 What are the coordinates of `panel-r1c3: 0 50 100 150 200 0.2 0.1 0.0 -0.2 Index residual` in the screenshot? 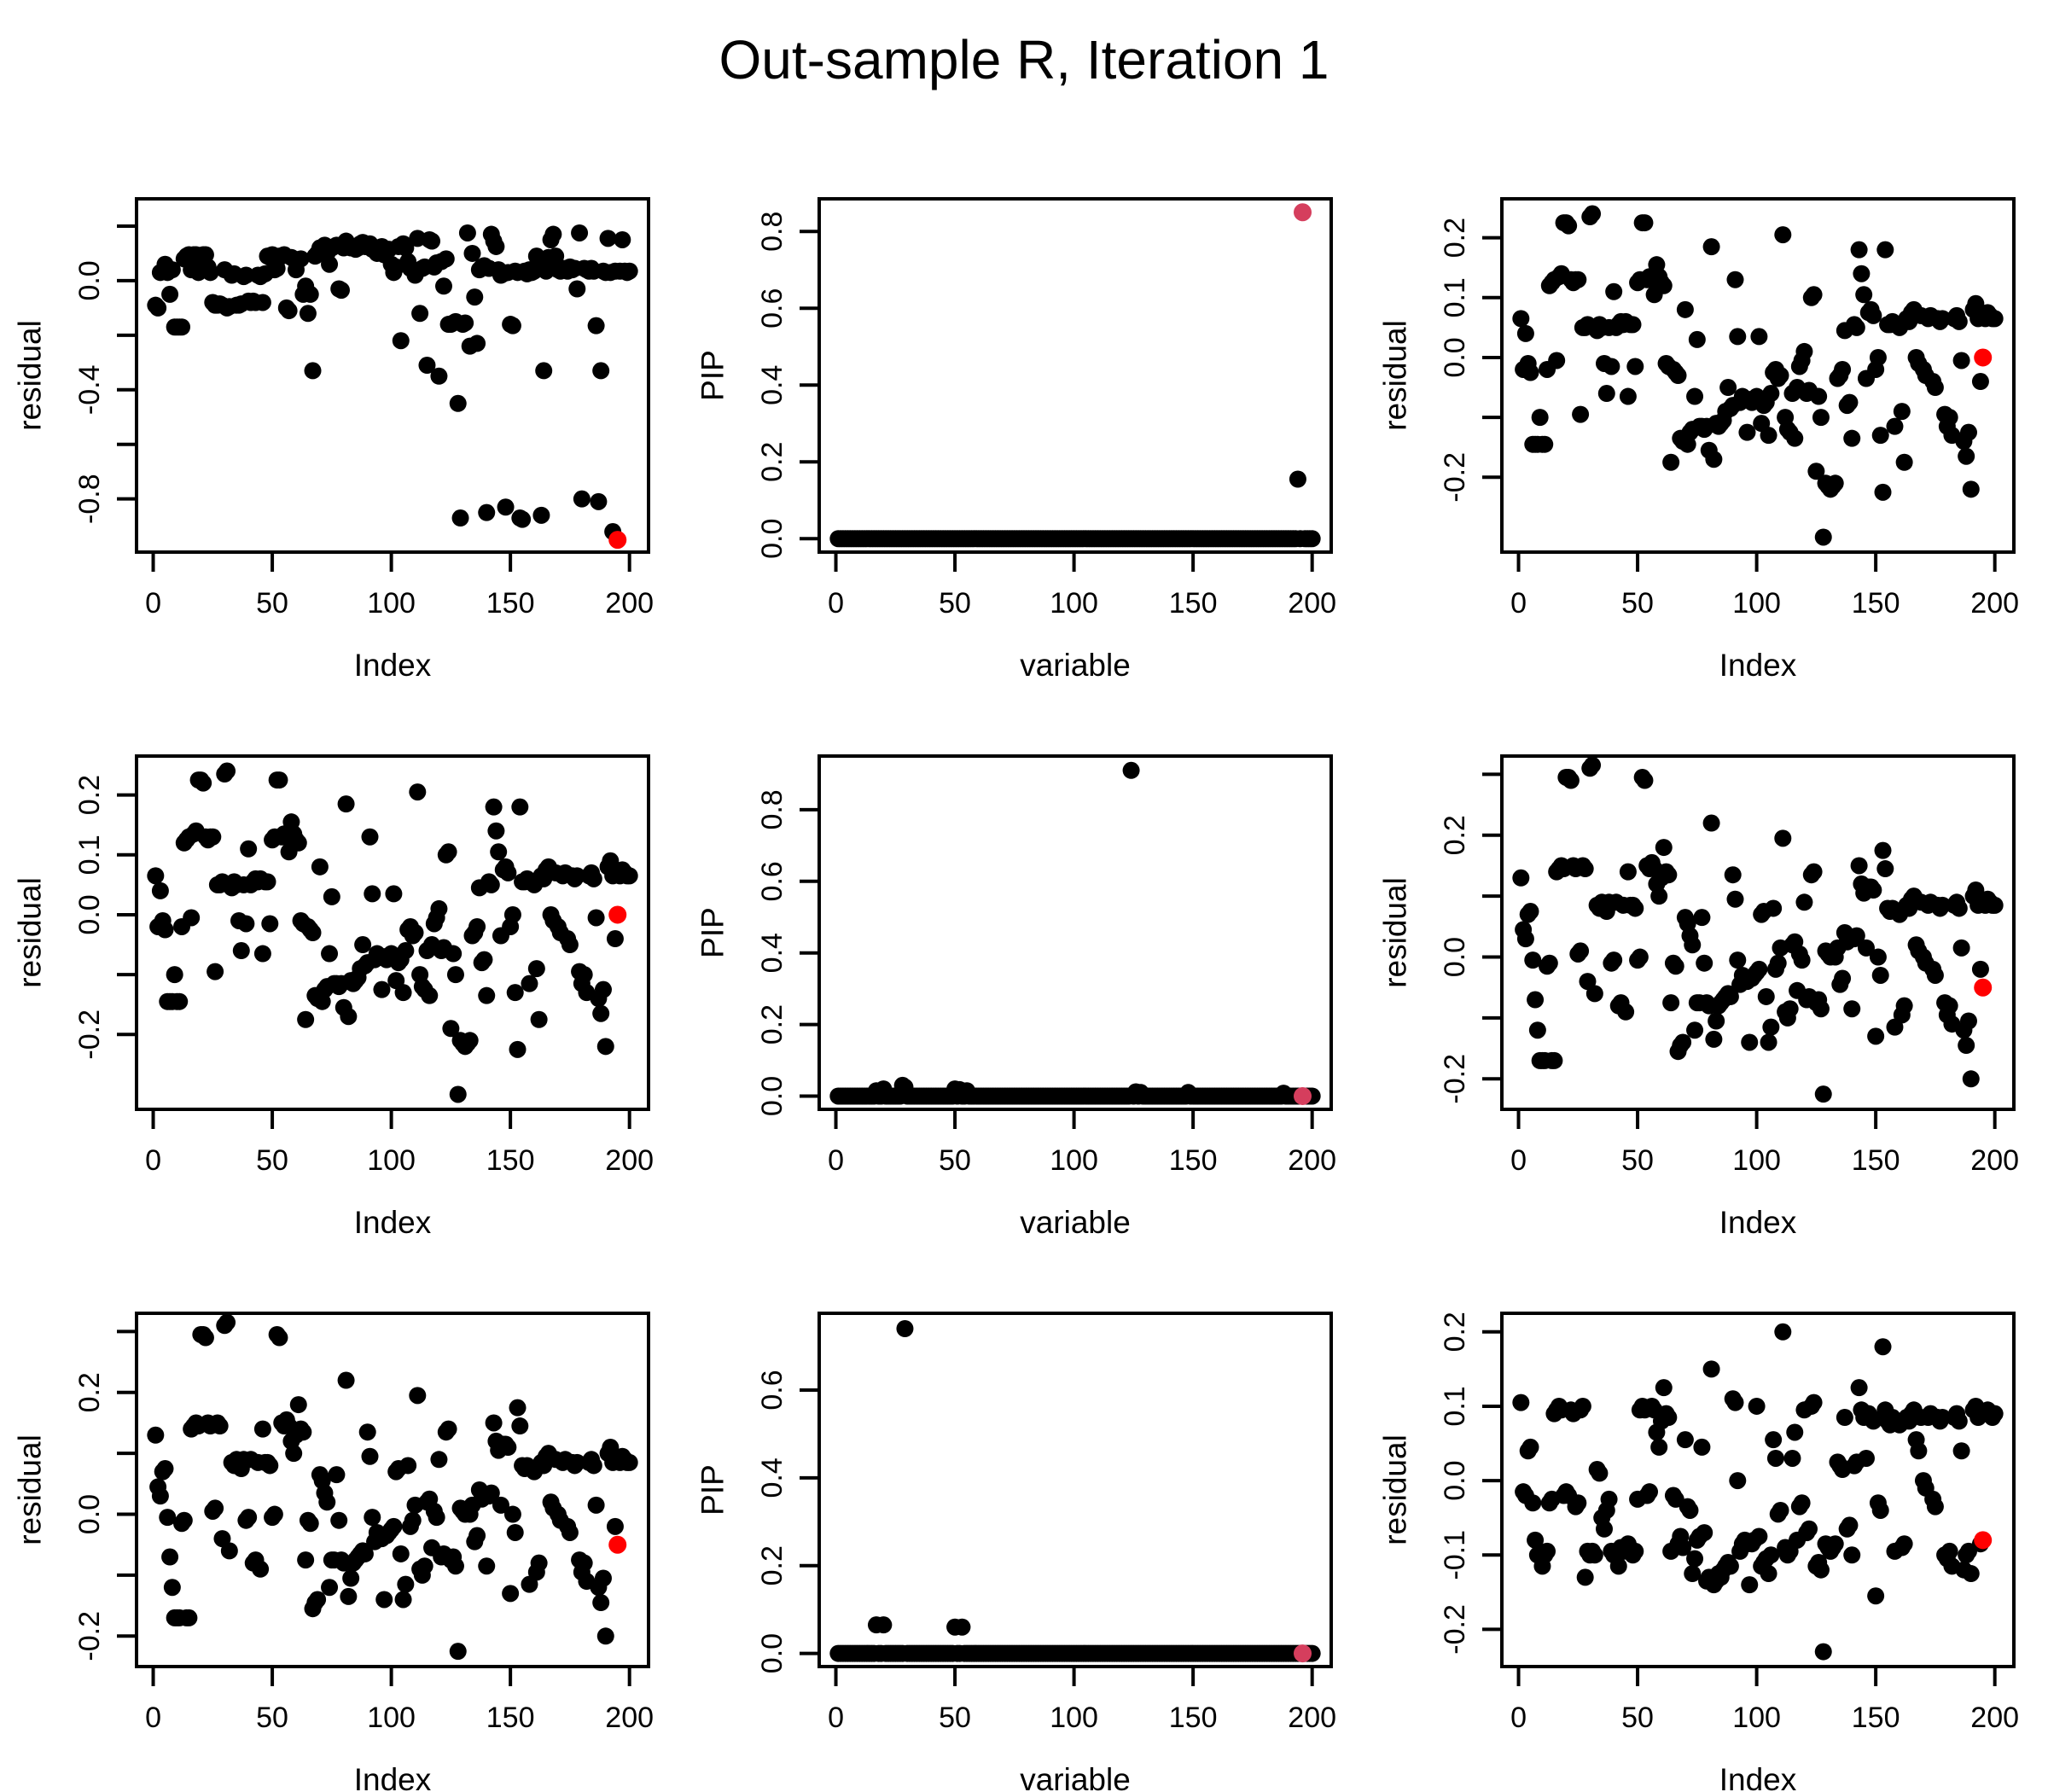 It's located at (1698, 440).